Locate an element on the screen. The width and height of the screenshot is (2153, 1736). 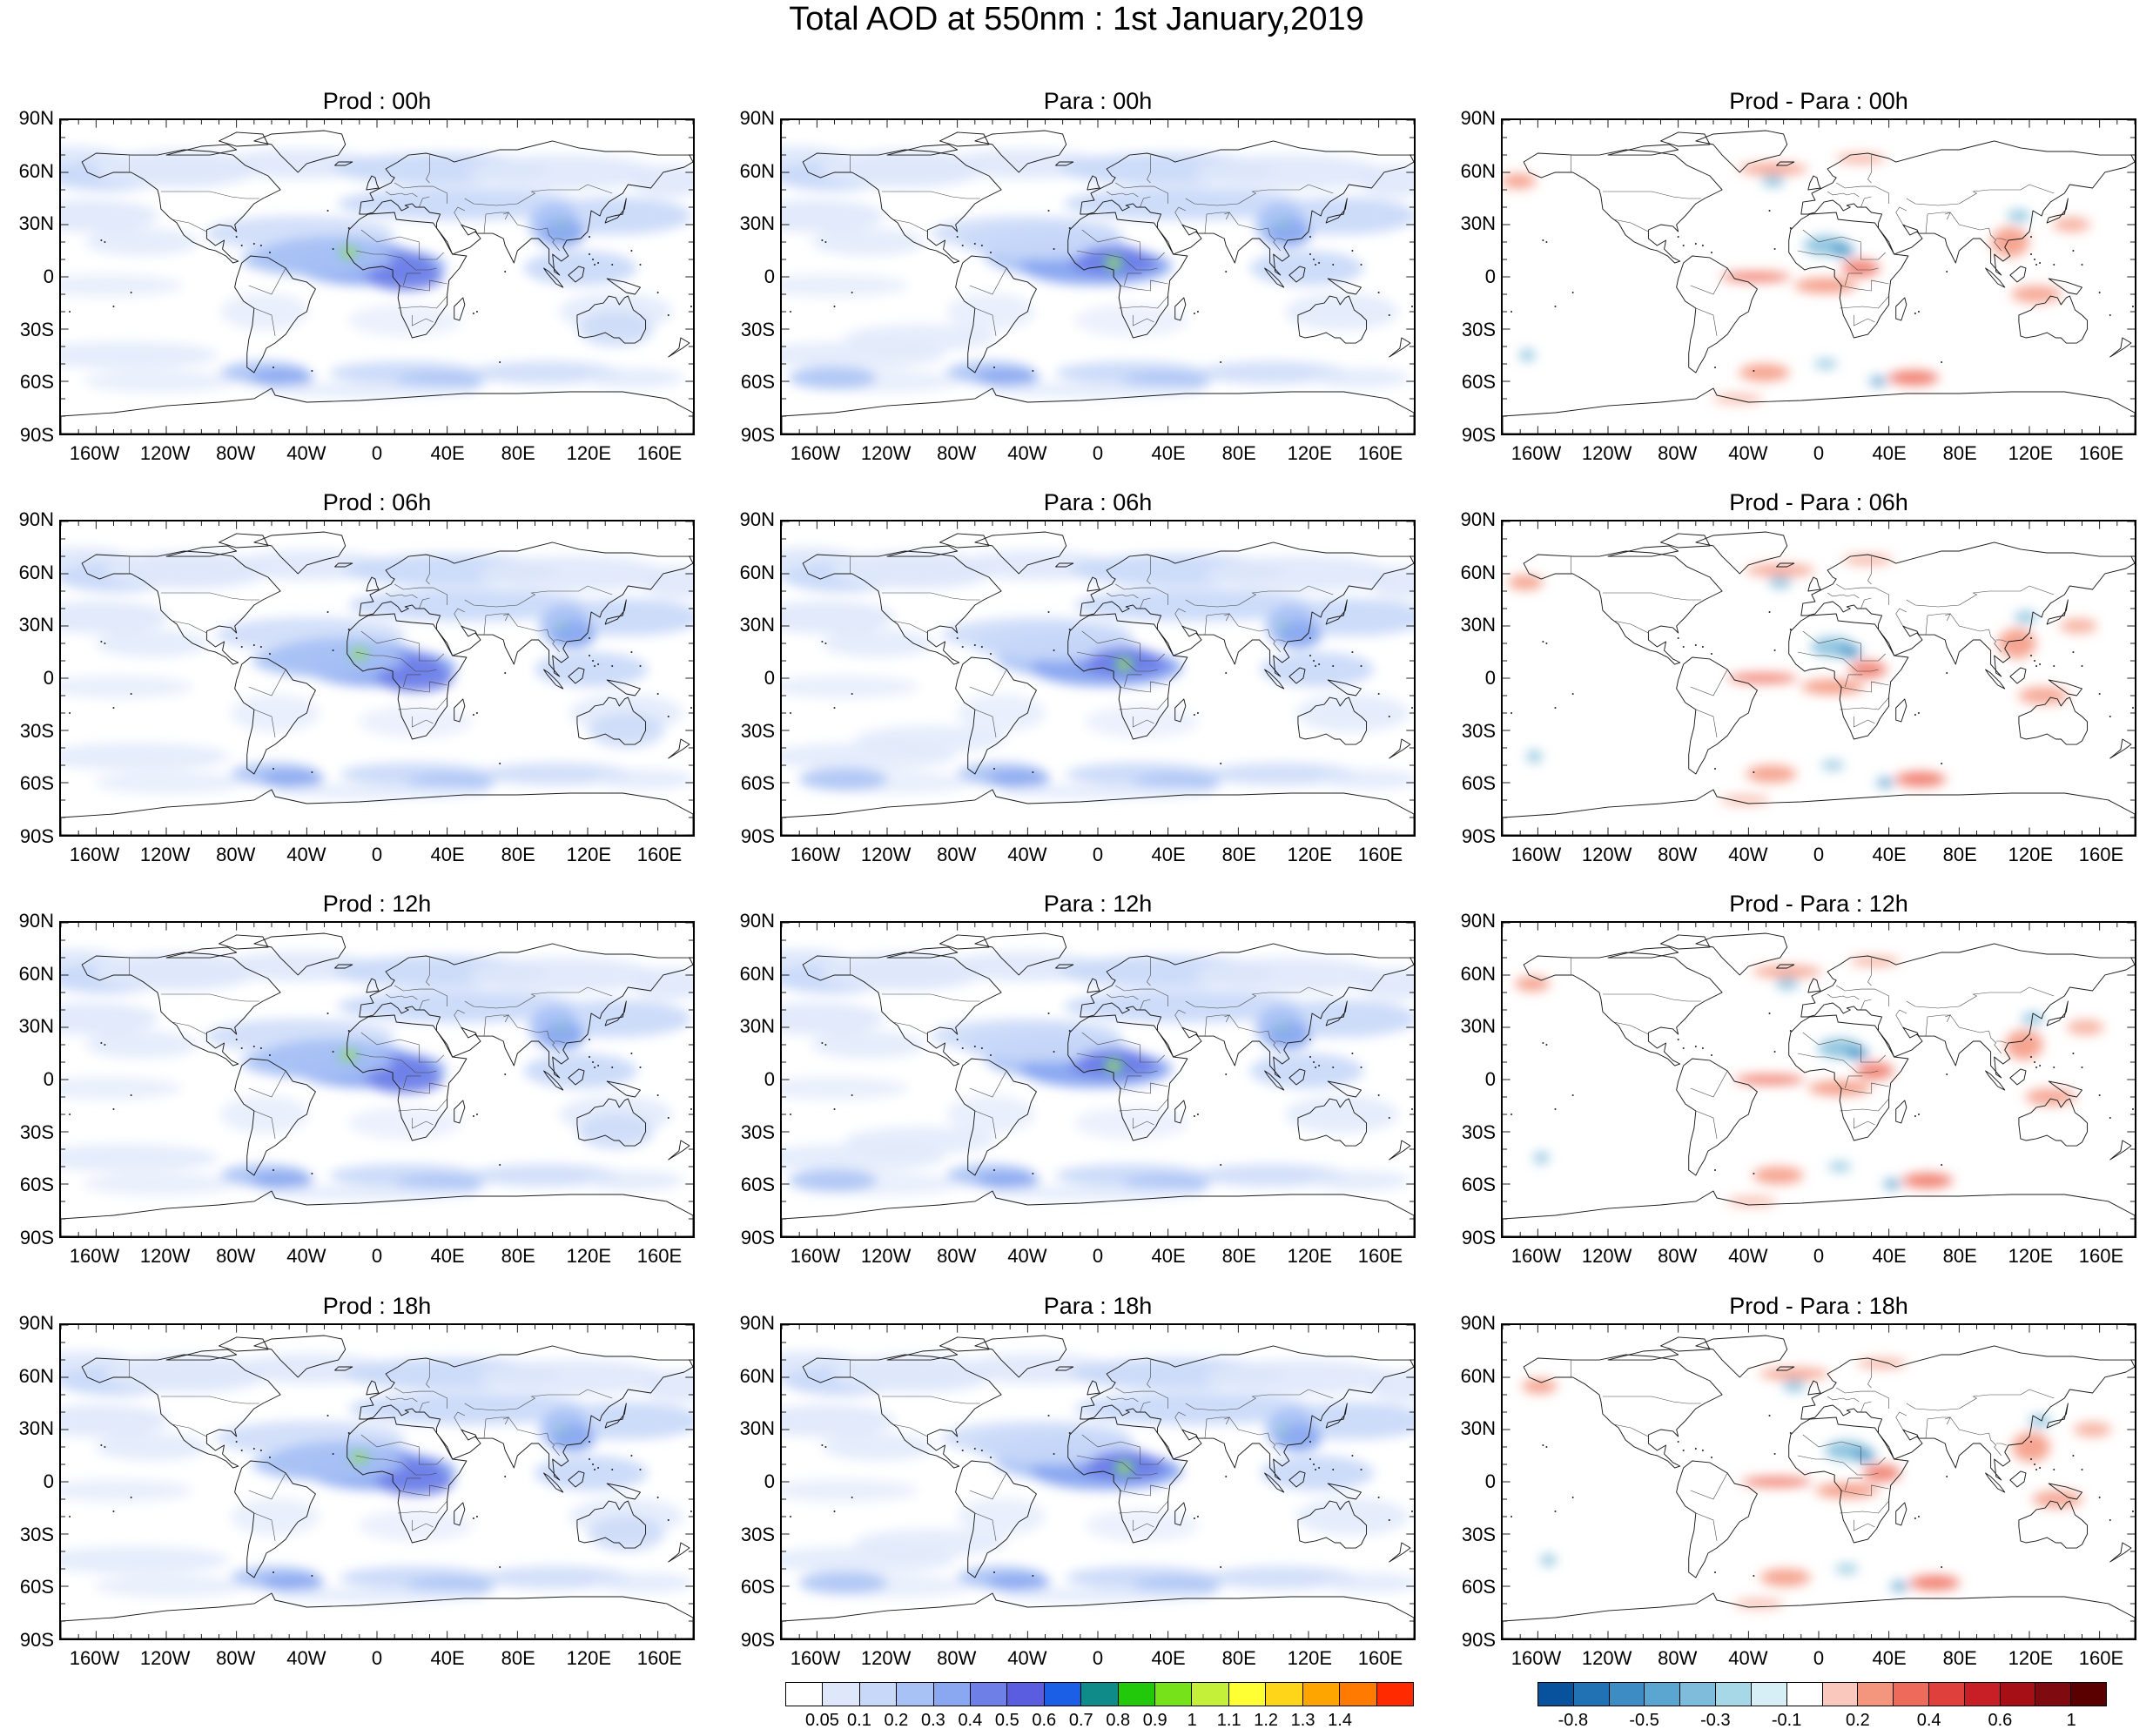
panel-title: Prod : 12h is located at coordinates (377, 904).